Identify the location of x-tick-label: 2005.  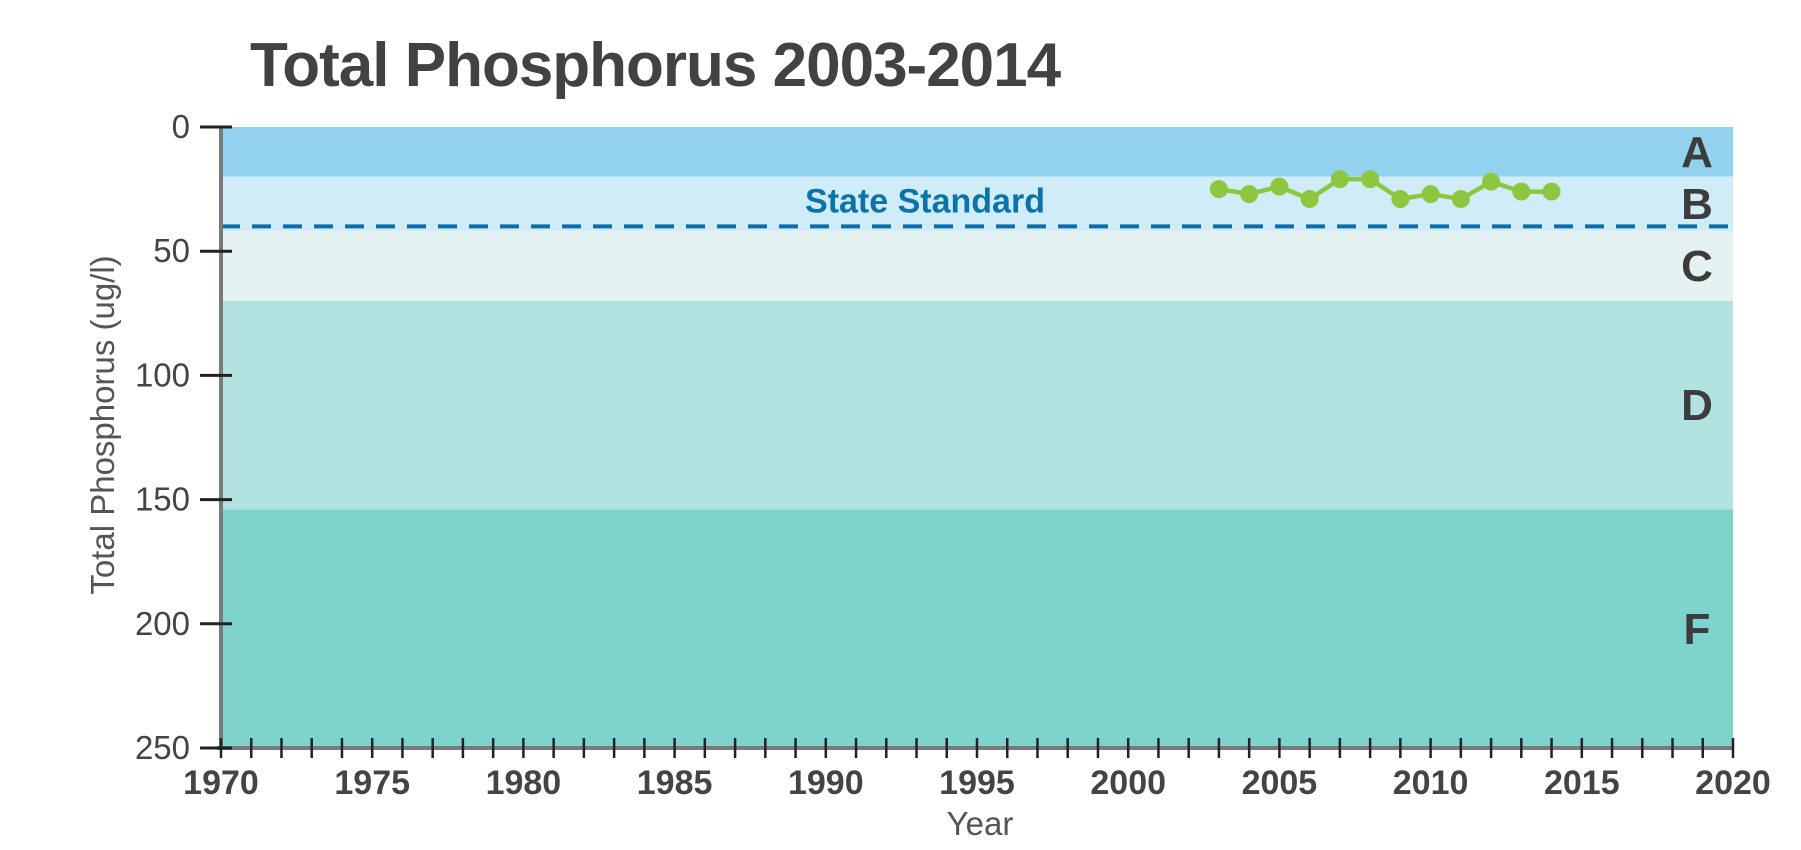
(1280, 783).